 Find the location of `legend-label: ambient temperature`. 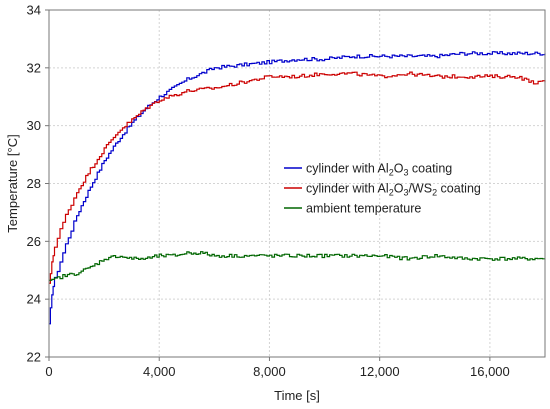

legend-label: ambient temperature is located at coordinates (363, 209).